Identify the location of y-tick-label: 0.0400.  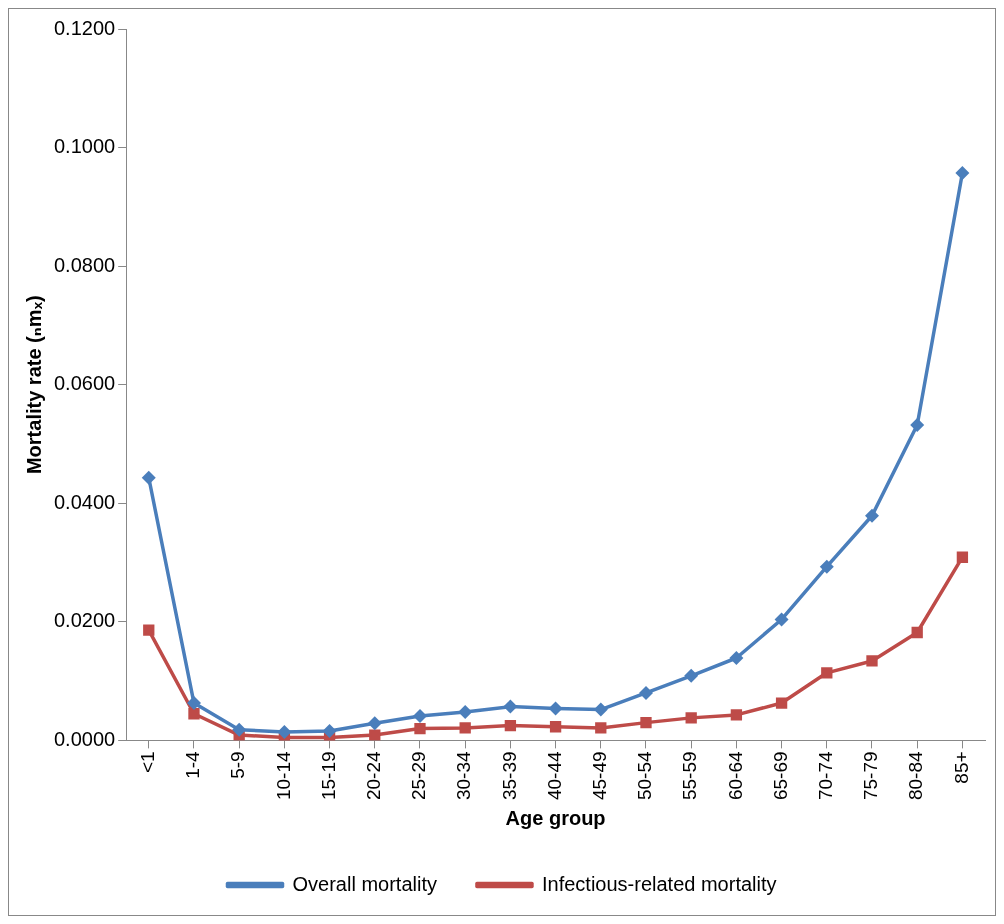
(85, 501).